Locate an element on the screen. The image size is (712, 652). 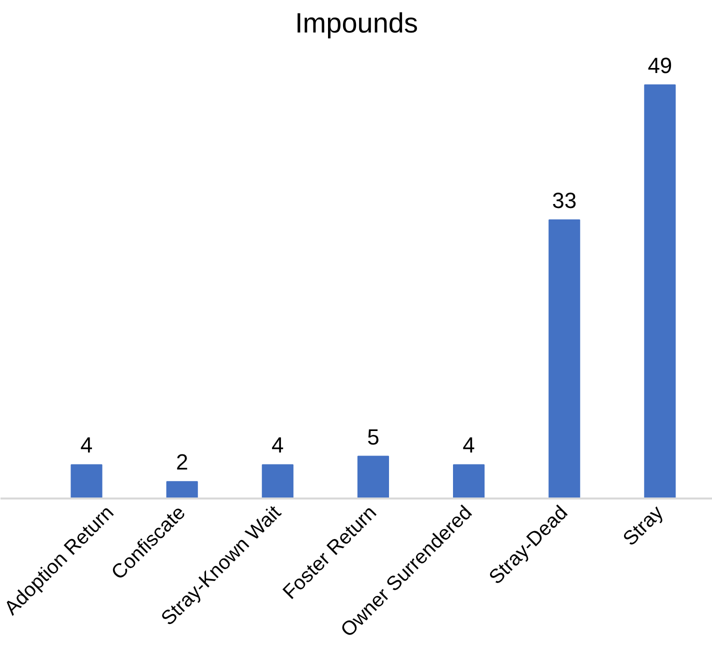
data-label: 2 is located at coordinates (182, 462).